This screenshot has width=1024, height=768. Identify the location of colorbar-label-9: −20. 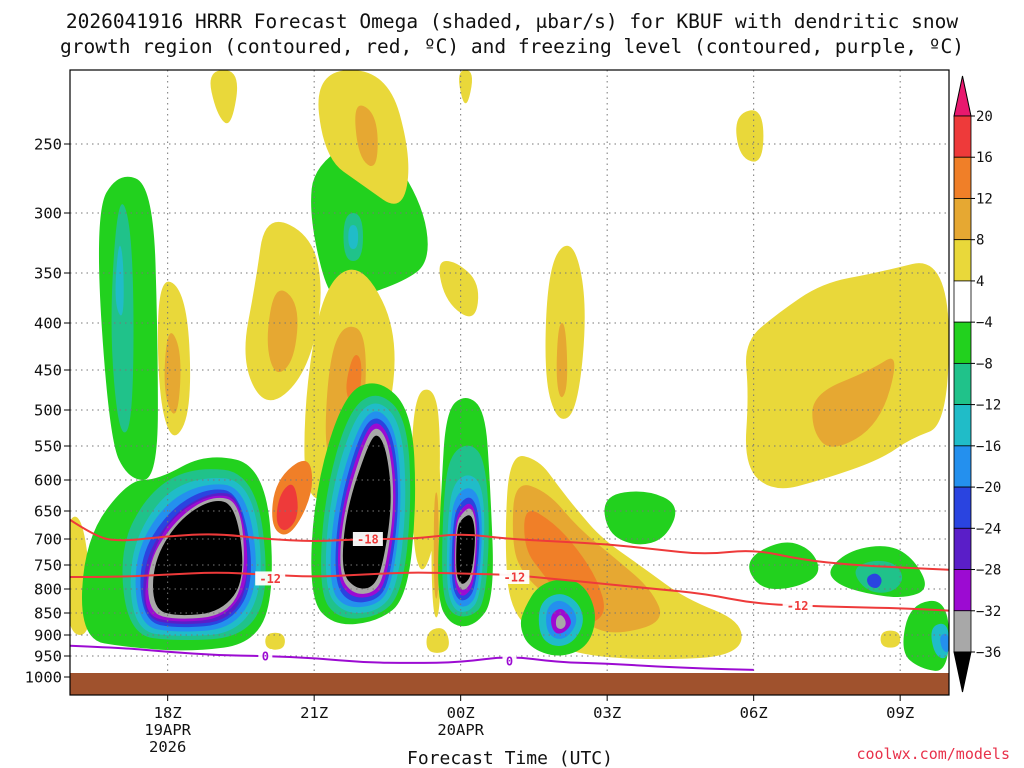
(988, 488).